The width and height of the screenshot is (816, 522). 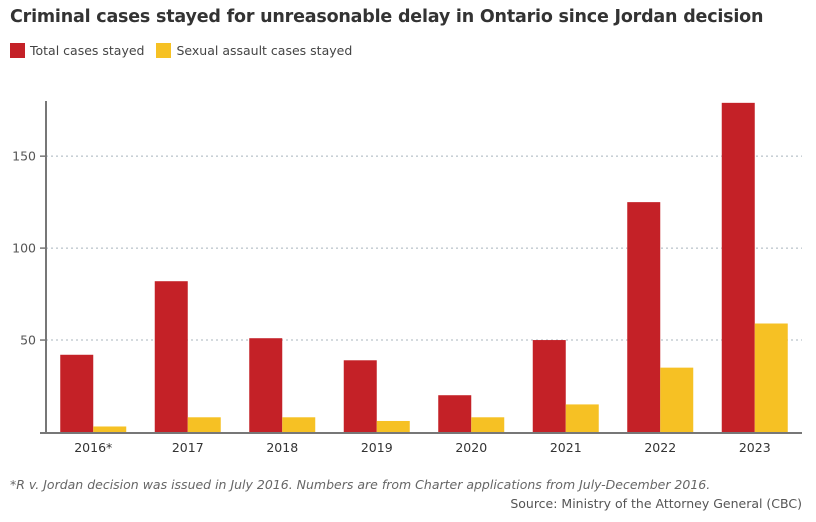 I want to click on x-tick-label: 2023, so click(x=755, y=447).